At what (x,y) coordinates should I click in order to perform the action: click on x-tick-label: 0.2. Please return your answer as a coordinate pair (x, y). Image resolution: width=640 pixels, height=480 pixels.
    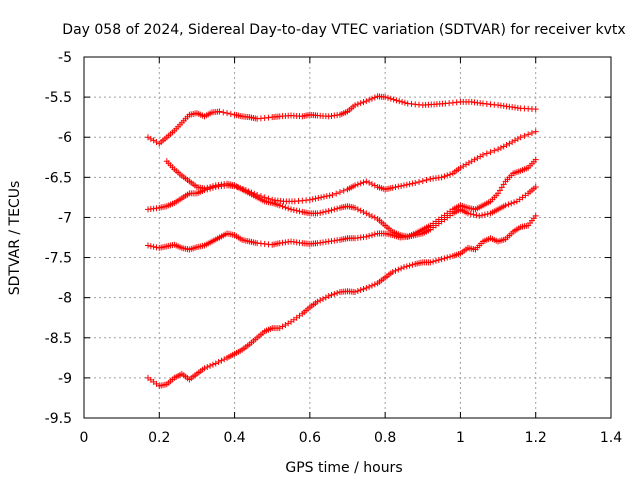
    Looking at the image, I should click on (159, 438).